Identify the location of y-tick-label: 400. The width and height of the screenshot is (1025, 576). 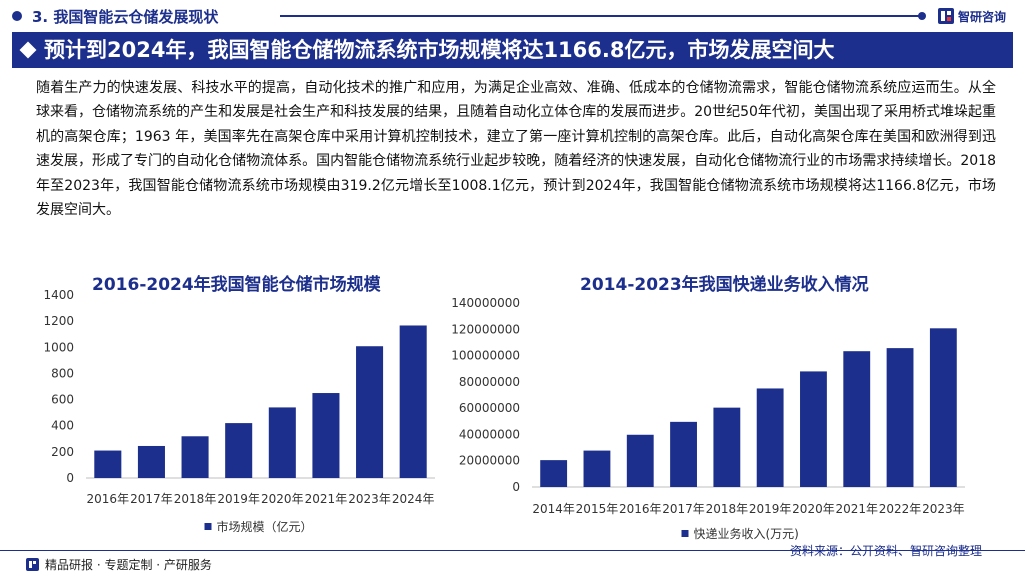
(62, 426).